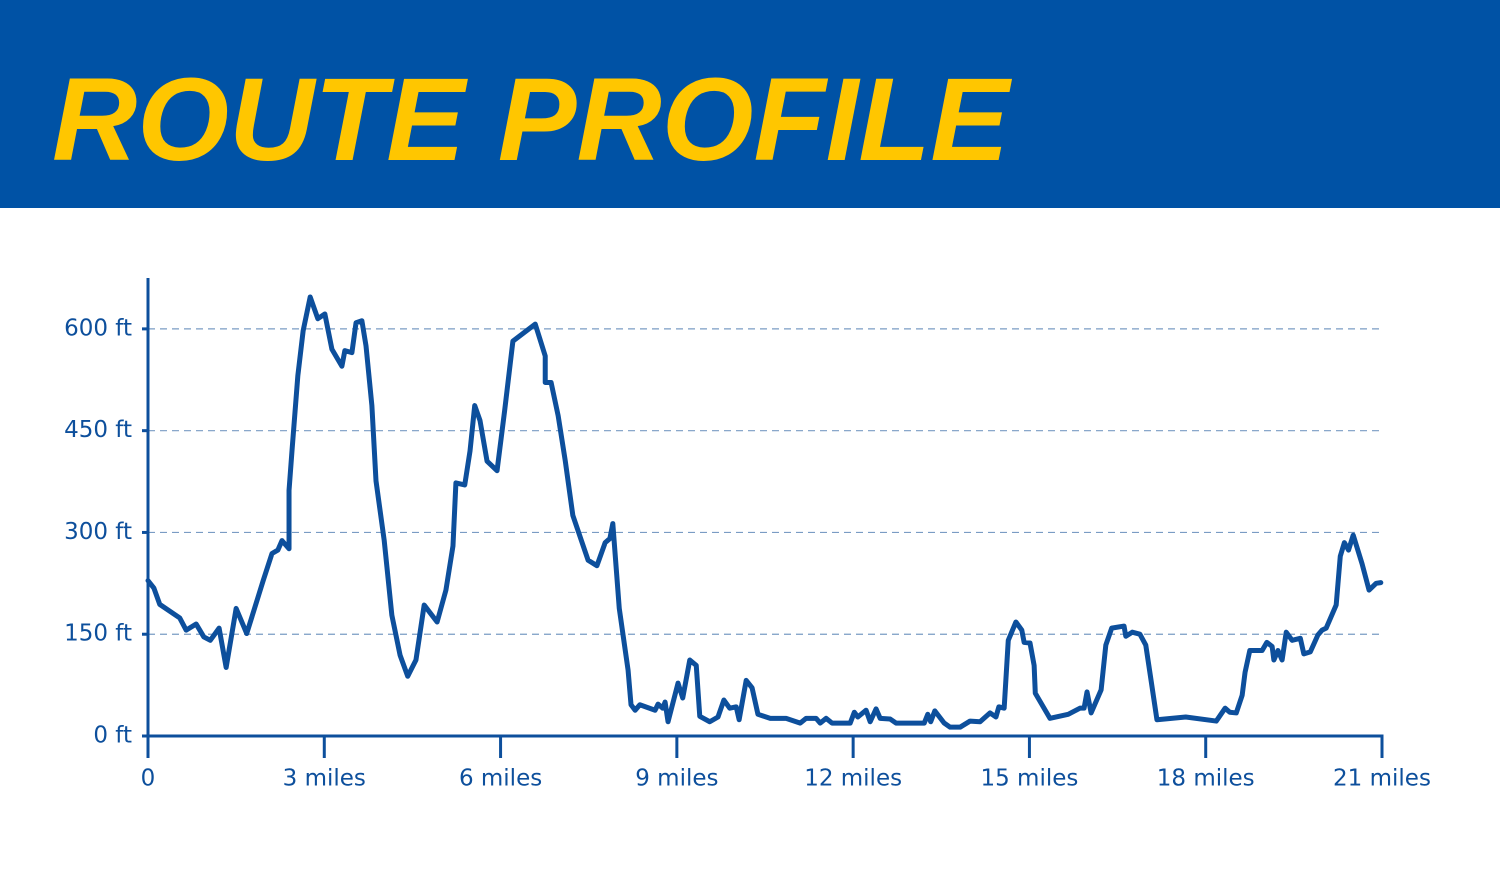  Describe the element at coordinates (532, 120) in the screenshot. I see `chart-title: ROUTE PROFILE` at that location.